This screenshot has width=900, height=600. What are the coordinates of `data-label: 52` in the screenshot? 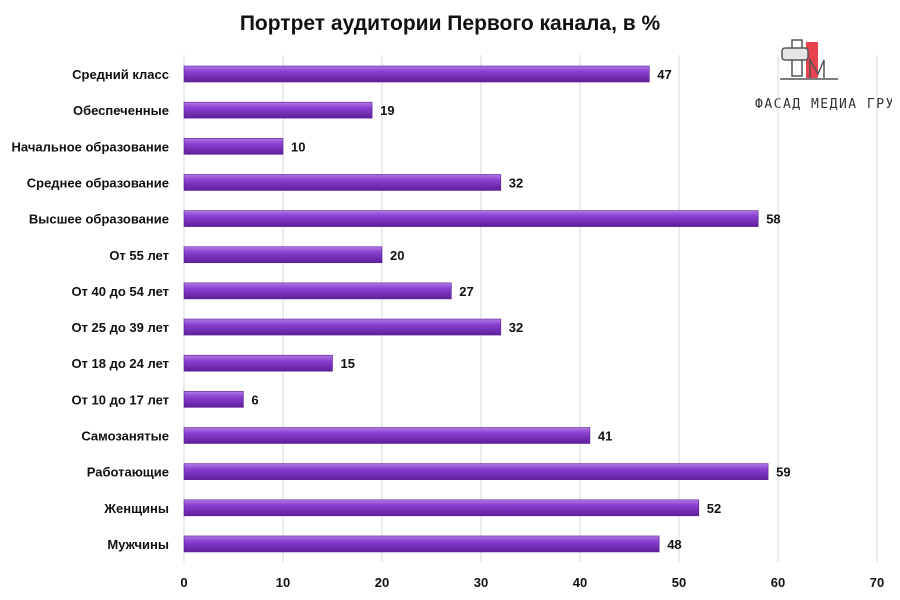 It's located at (714, 508).